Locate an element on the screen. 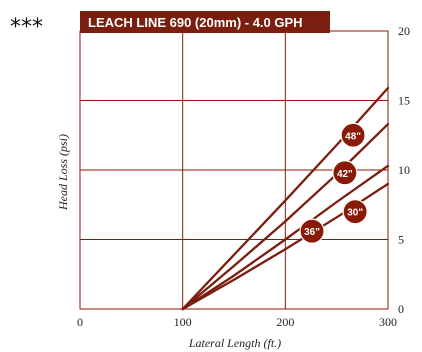  series-badge: 30" is located at coordinates (355, 212).